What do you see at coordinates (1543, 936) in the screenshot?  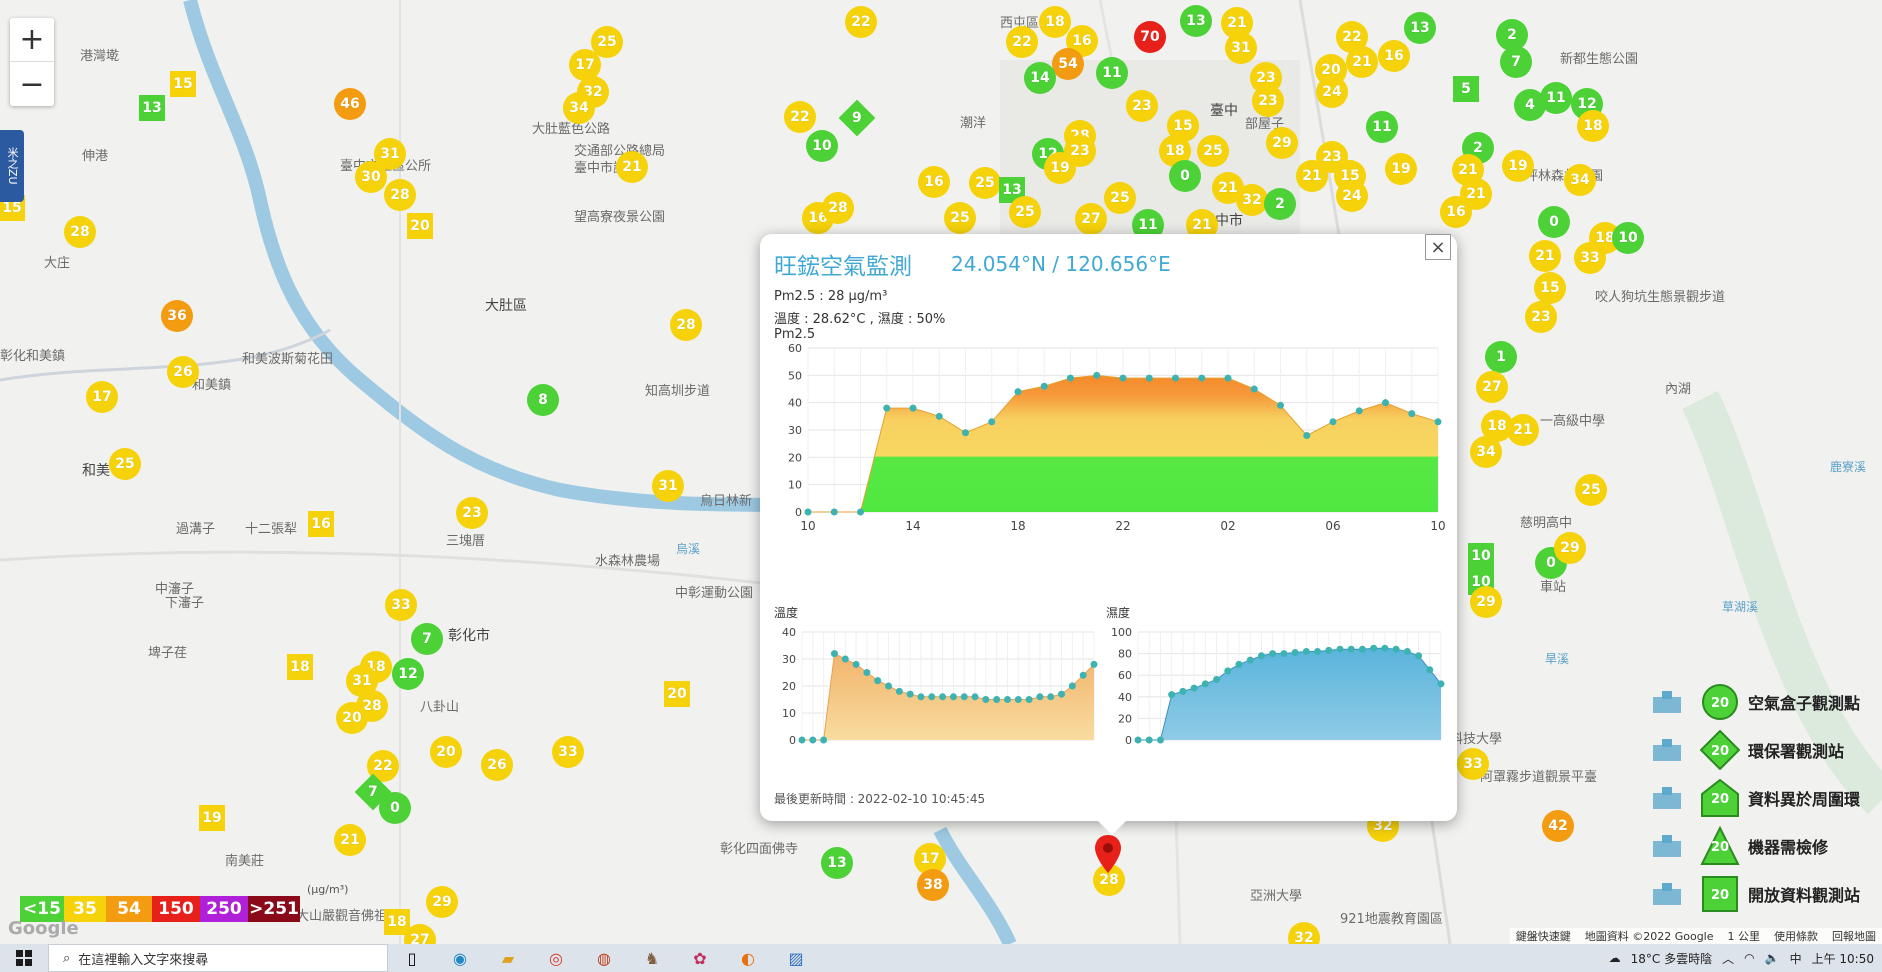 I see `attribution-item: 鍵盤快速鍵` at bounding box center [1543, 936].